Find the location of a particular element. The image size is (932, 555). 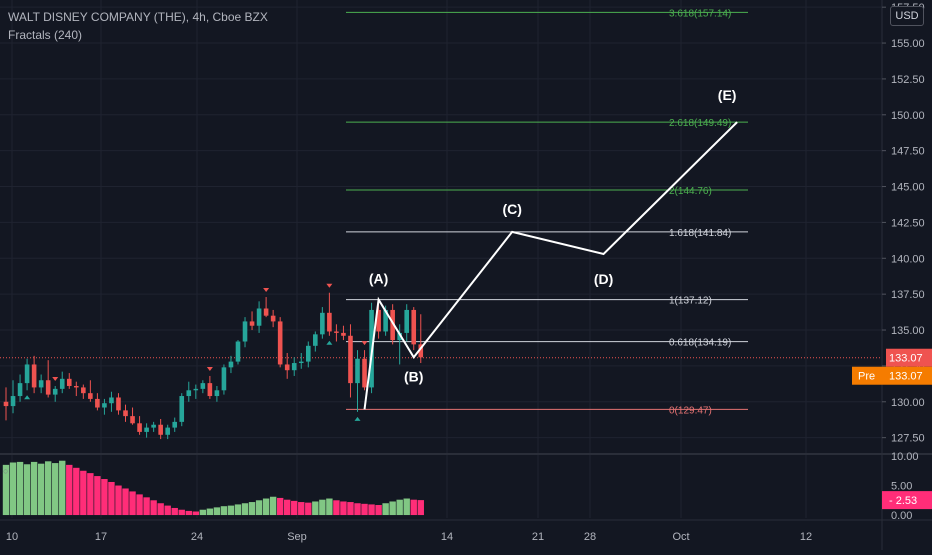

fib-label-0.618: 0.618(134.19) is located at coordinates (700, 343).